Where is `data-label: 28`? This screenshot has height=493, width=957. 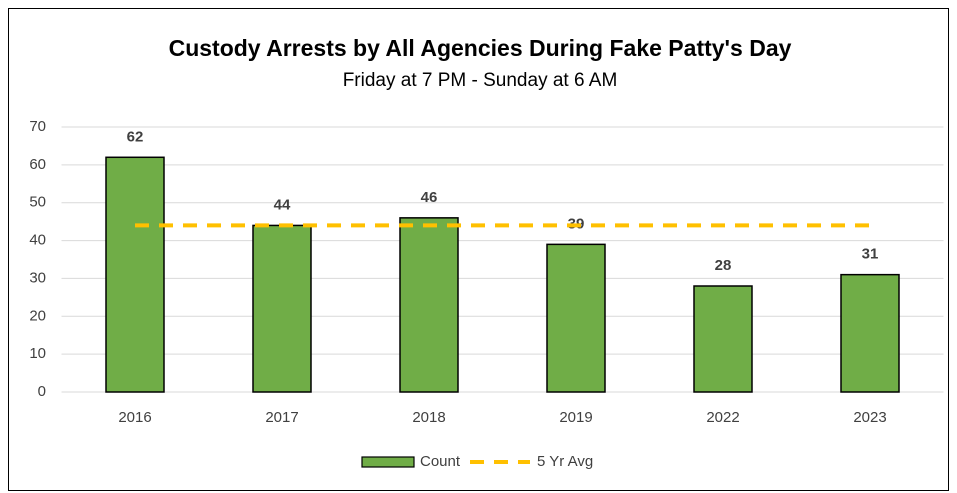
data-label: 28 is located at coordinates (723, 265).